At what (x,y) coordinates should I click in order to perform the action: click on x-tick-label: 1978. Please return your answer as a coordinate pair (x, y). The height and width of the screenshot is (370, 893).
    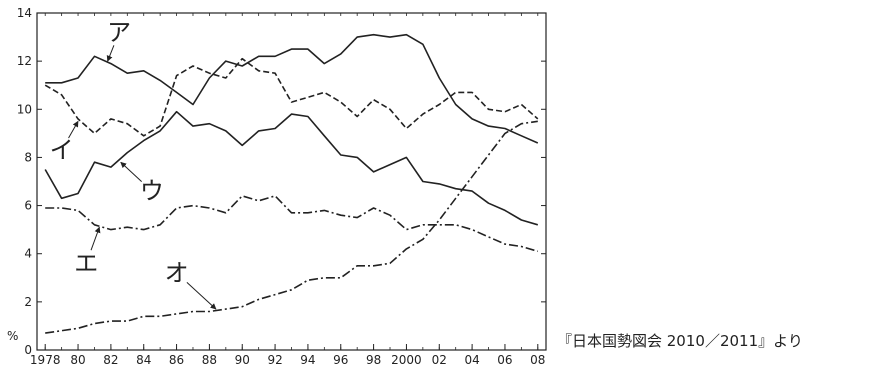
    Looking at the image, I should click on (45, 360).